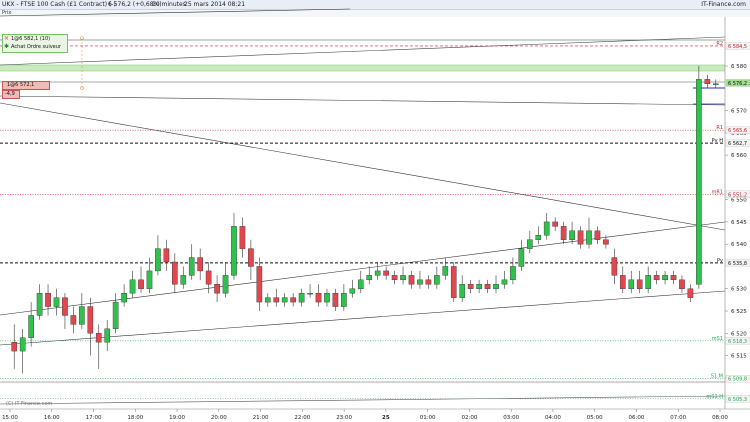 Image resolution: width=750 pixels, height=422 pixels. I want to click on order-box: 1@6 582,1 (10) Achat Ordre suiveur × ✱, so click(35, 43).